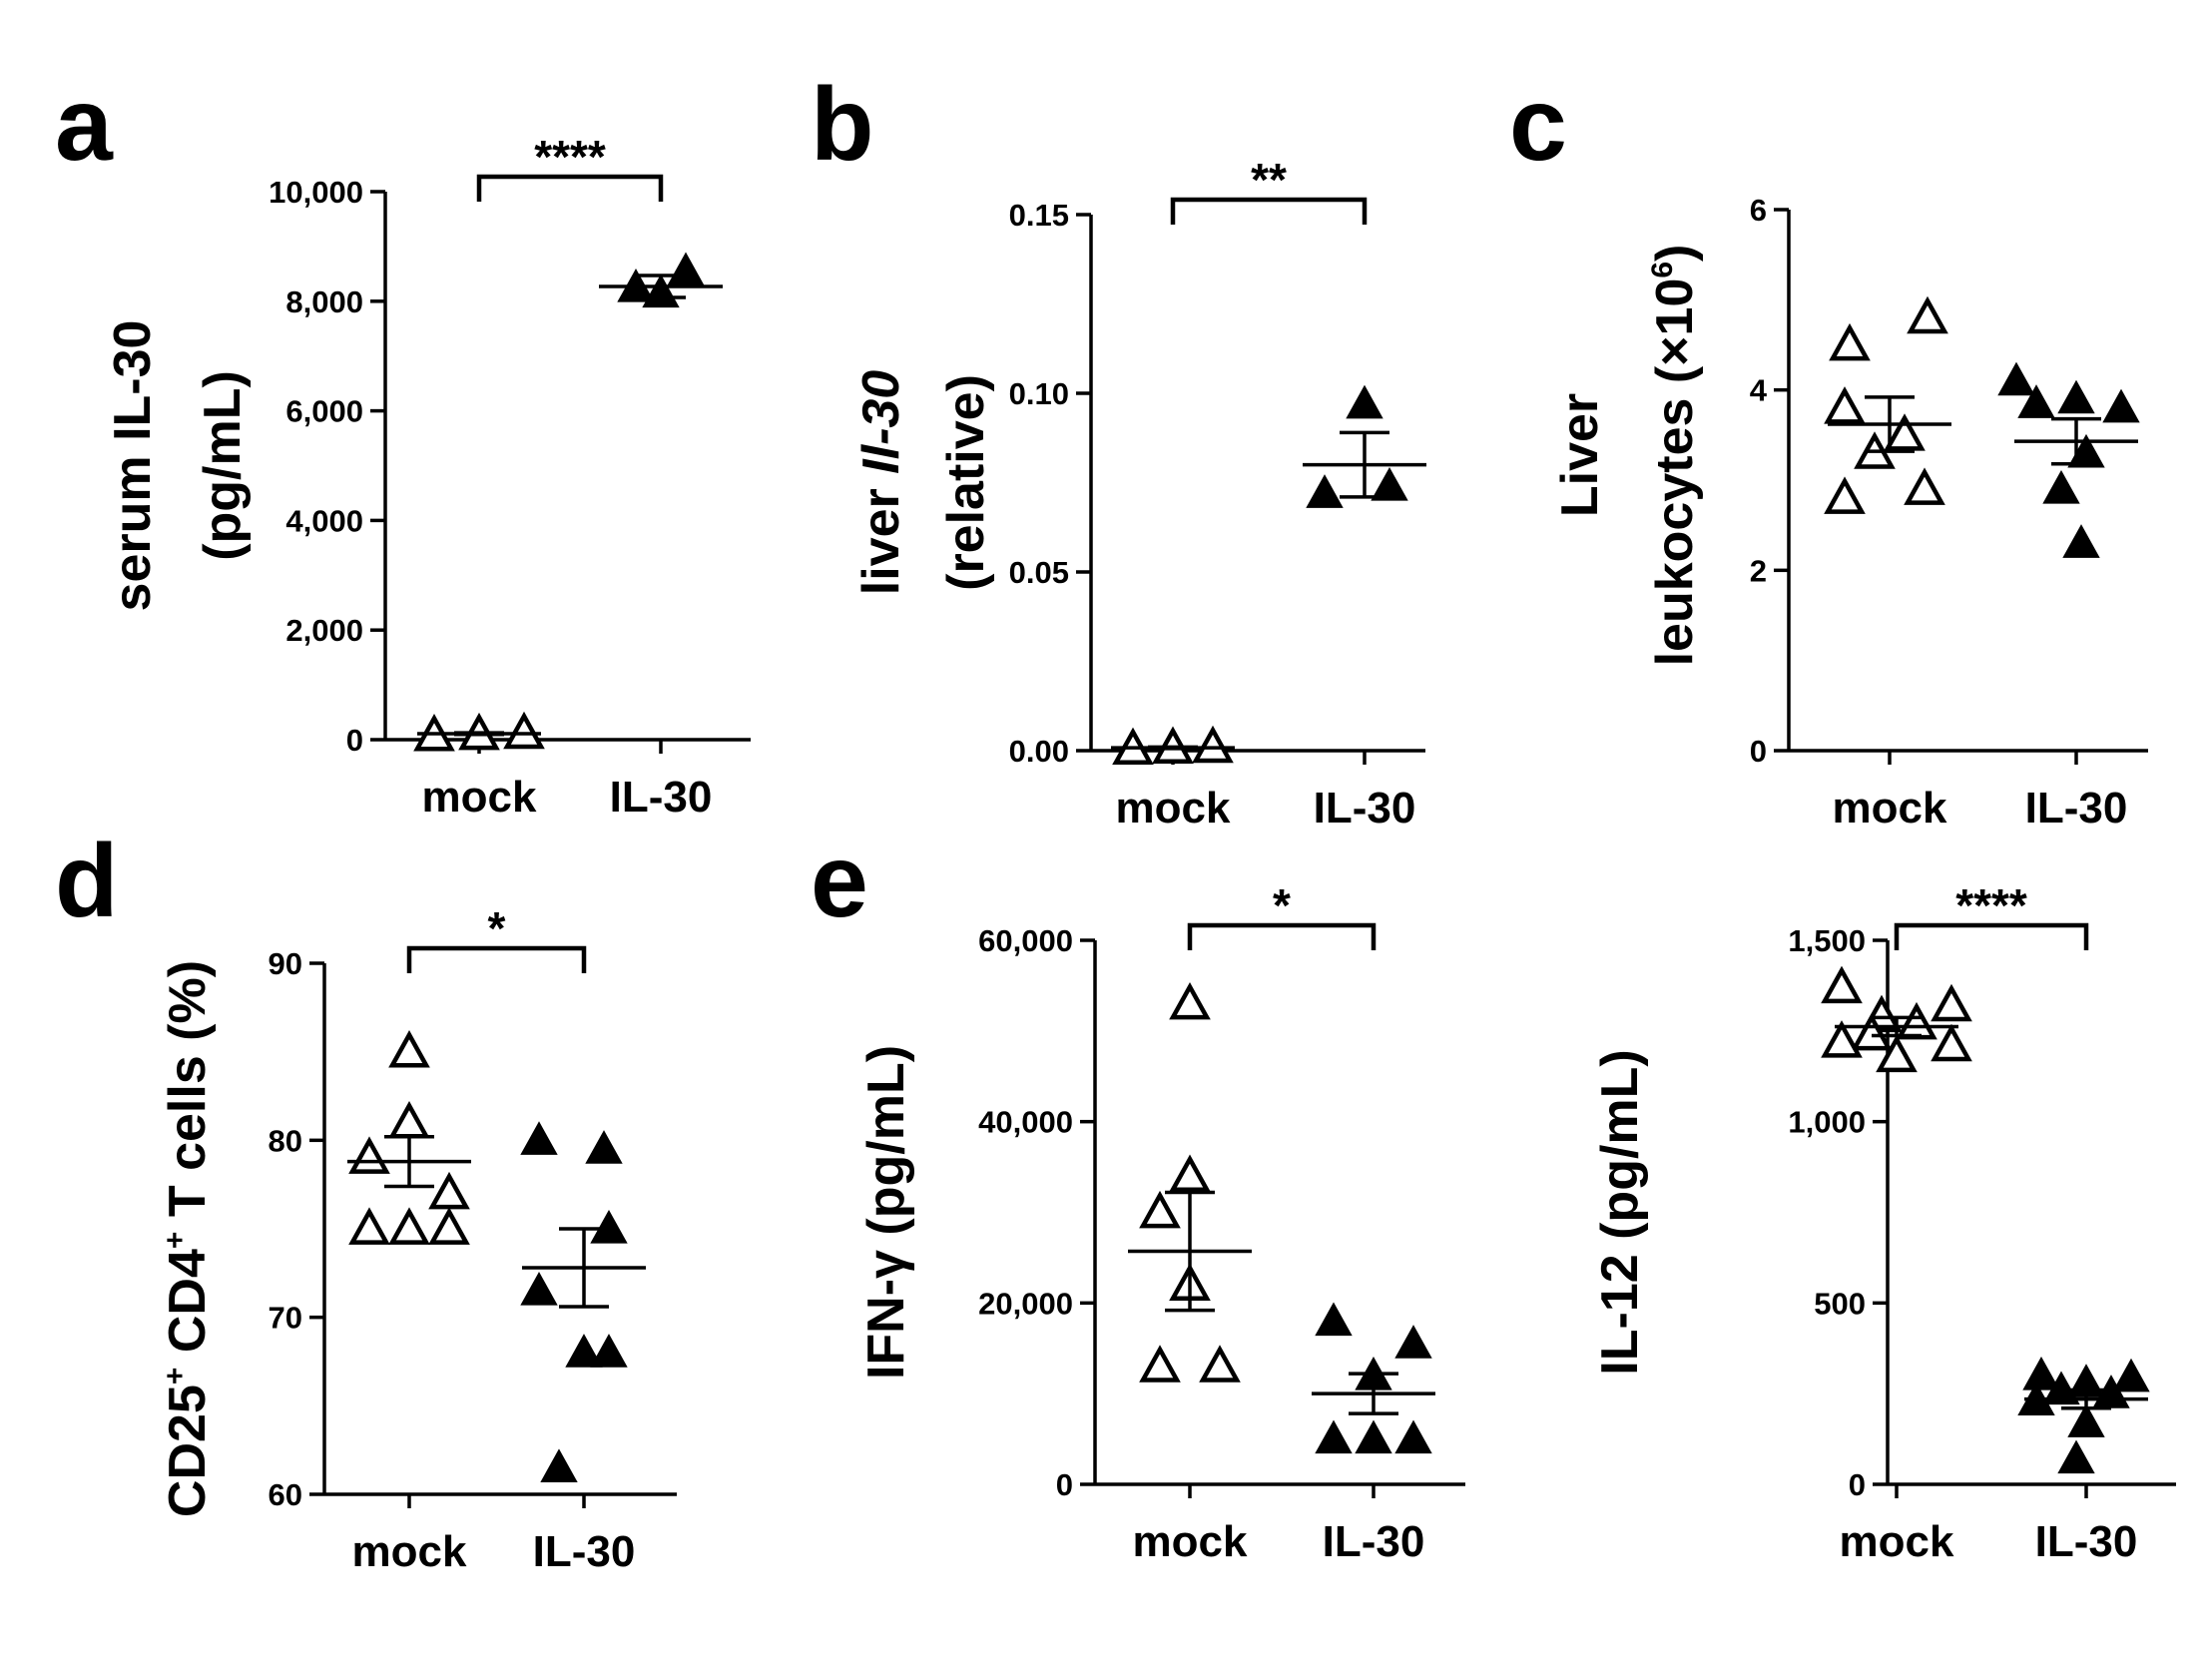  I want to click on y-tick-label: 0.05, so click(1039, 572).